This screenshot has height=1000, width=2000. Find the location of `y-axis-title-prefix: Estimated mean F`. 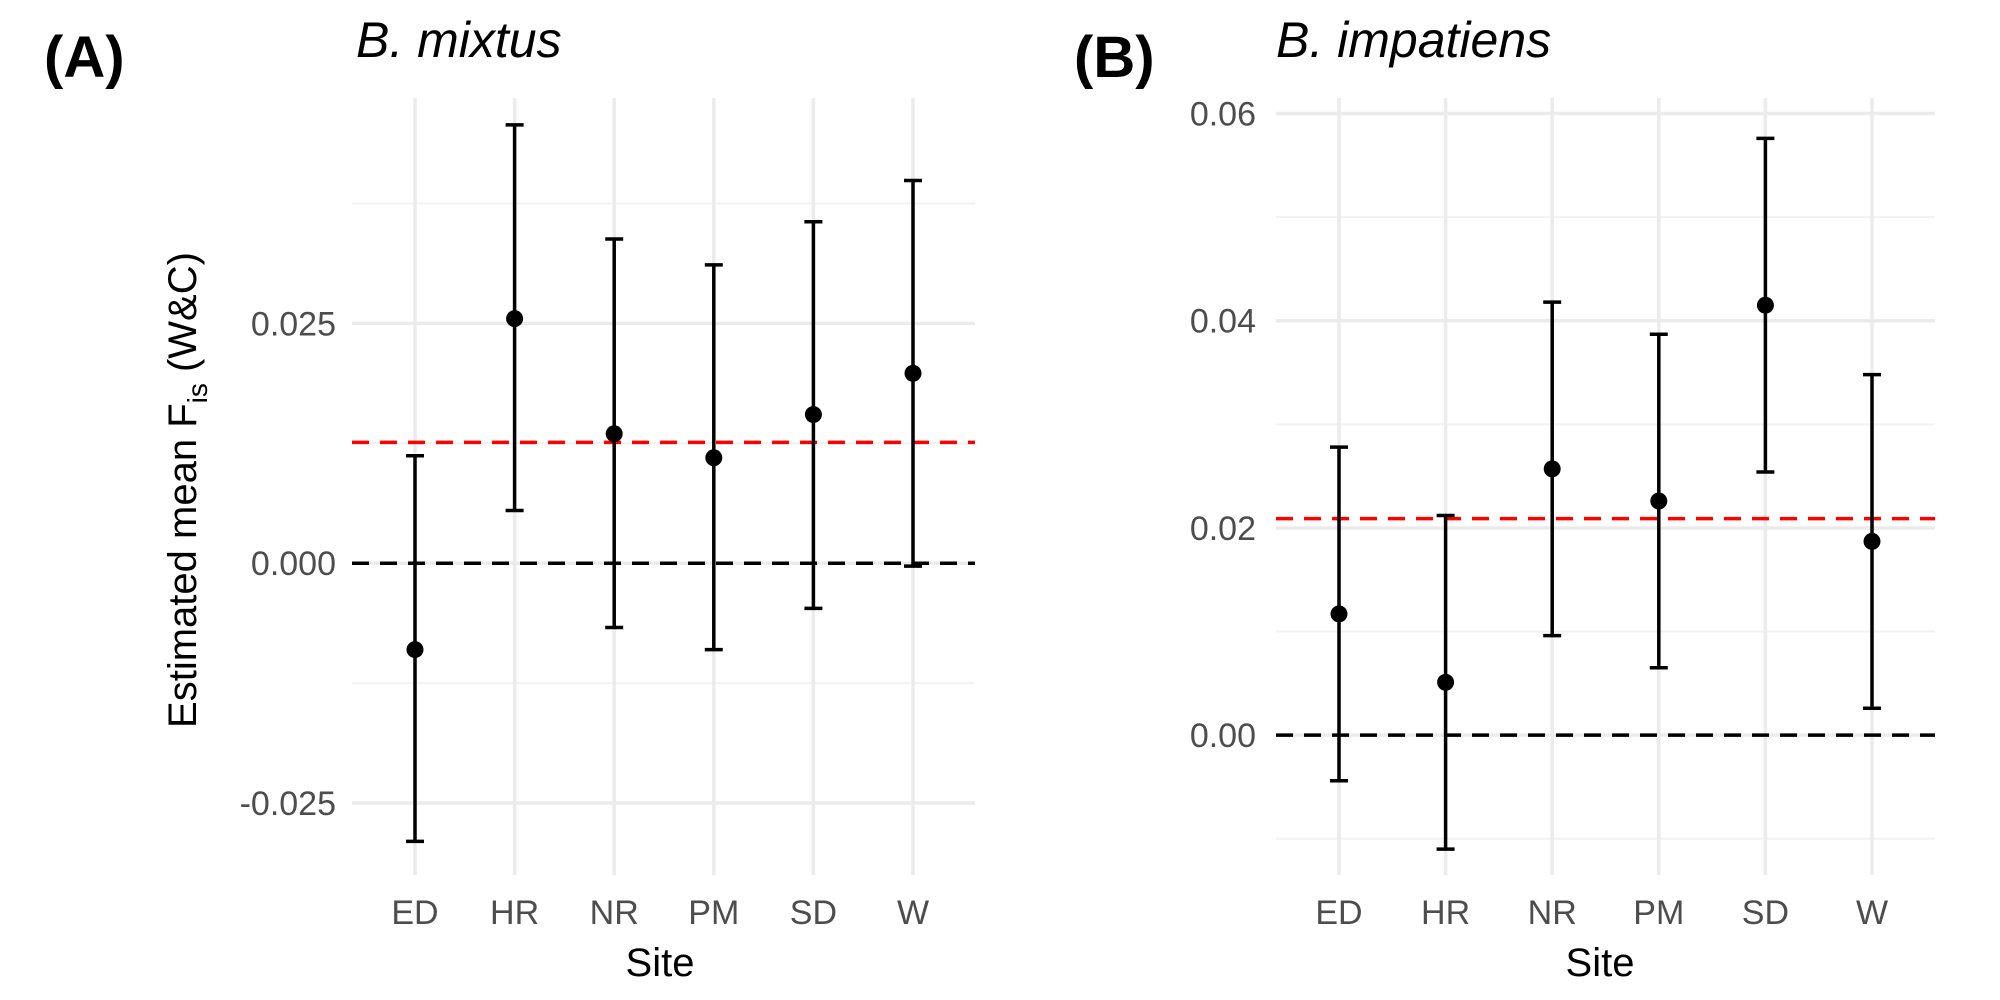

y-axis-title-prefix: Estimated mean F is located at coordinates (183, 565).